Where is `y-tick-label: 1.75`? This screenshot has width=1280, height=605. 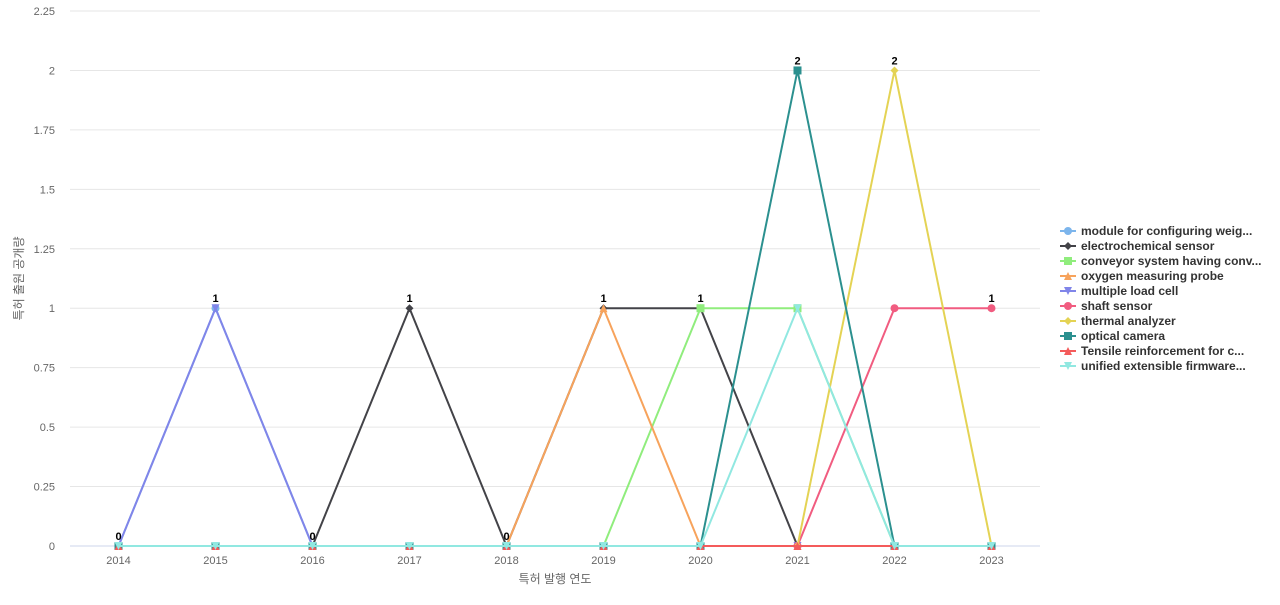 y-tick-label: 1.75 is located at coordinates (44, 131).